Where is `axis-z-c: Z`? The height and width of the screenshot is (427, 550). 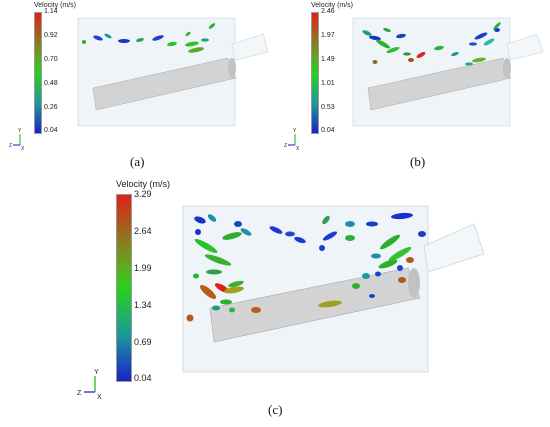
axis-z-c: Z is located at coordinates (79, 393).